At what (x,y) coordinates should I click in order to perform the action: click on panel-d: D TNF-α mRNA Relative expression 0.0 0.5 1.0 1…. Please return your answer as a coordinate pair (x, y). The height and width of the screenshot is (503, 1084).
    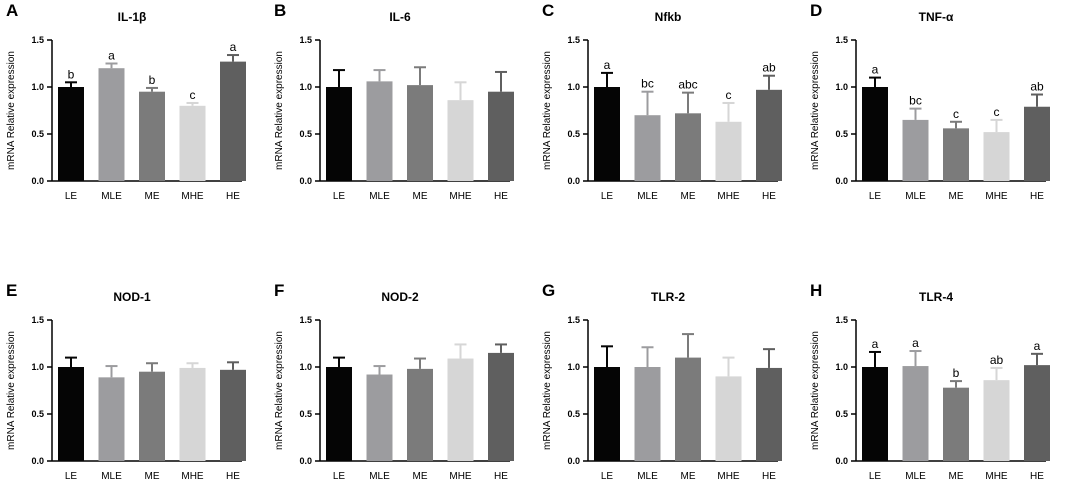
    Looking at the image, I should click on (930, 101).